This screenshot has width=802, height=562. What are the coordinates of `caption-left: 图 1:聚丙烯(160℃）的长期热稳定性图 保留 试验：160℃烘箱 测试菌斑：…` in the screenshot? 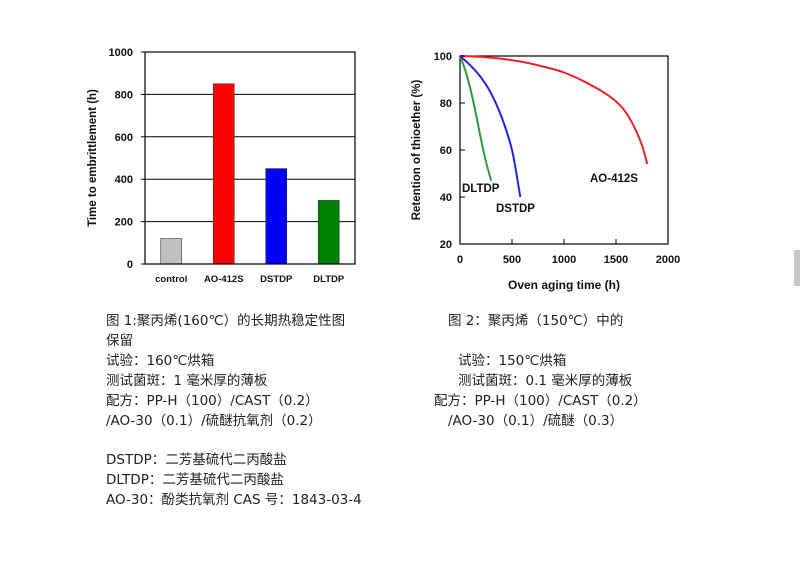 It's located at (234, 411).